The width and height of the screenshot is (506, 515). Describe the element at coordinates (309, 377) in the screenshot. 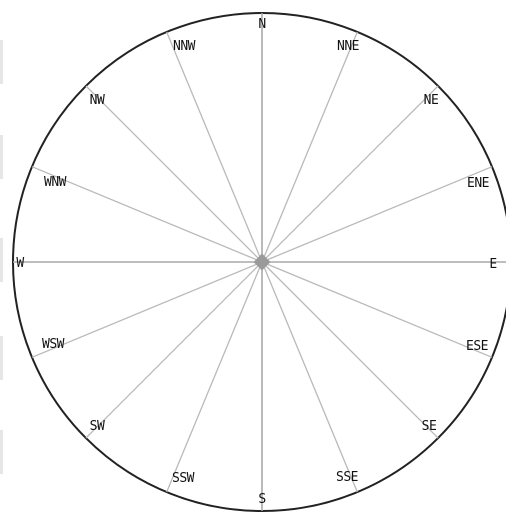

I see `ray-sse` at that location.